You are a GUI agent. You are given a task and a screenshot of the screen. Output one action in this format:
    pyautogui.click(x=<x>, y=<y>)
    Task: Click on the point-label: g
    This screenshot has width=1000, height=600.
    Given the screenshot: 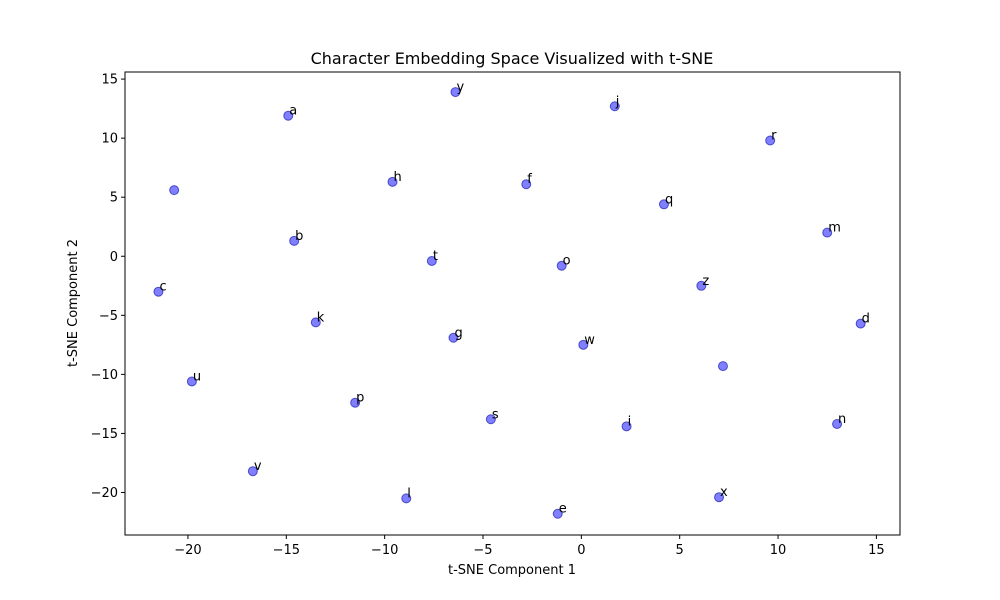 What is the action you would take?
    pyautogui.click(x=458, y=333)
    